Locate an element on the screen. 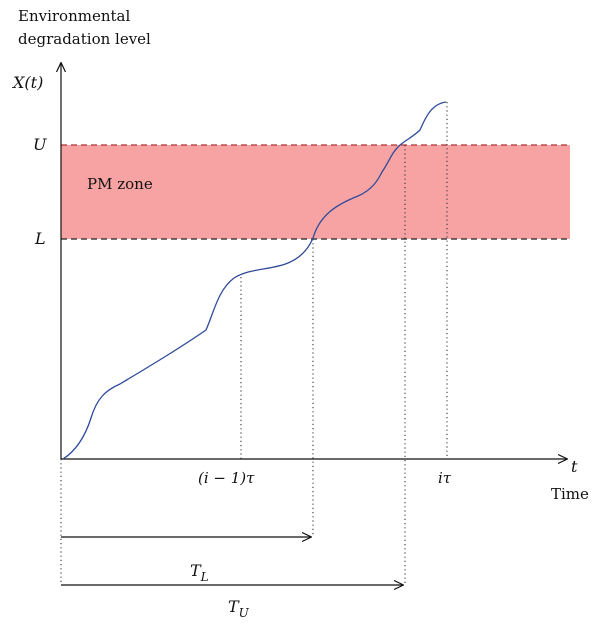  y-axis-title-line2: degradation level is located at coordinates (84, 39).